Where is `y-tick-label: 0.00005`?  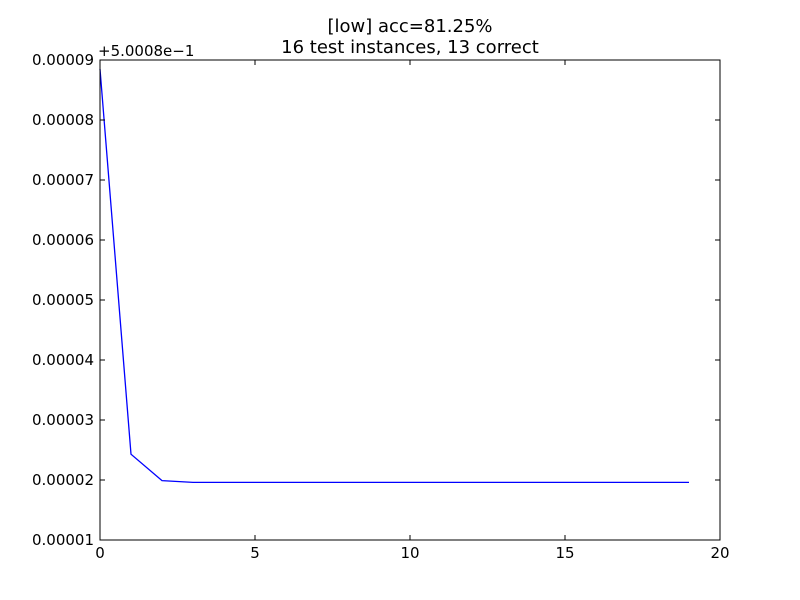
y-tick-label: 0.00005 is located at coordinates (63, 300).